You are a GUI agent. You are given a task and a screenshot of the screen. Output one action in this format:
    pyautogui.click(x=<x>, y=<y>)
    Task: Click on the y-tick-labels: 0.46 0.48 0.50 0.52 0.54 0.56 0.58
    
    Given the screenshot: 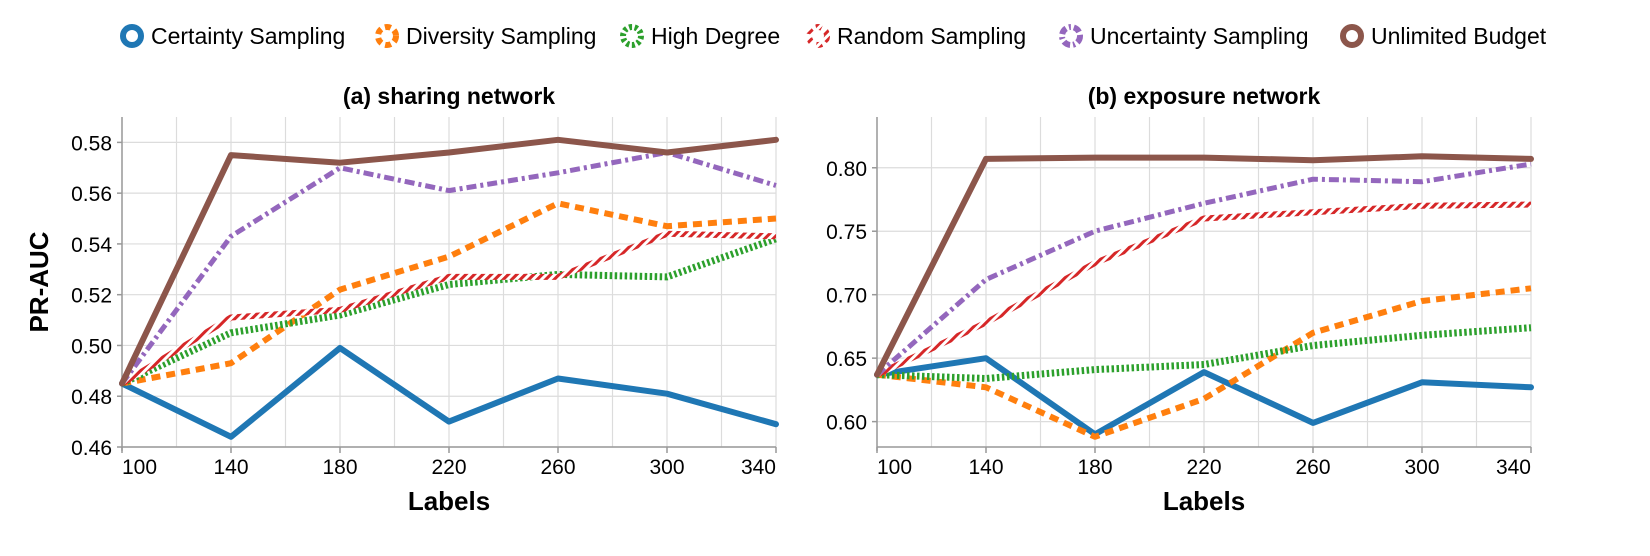 What is the action you would take?
    pyautogui.click(x=96, y=296)
    